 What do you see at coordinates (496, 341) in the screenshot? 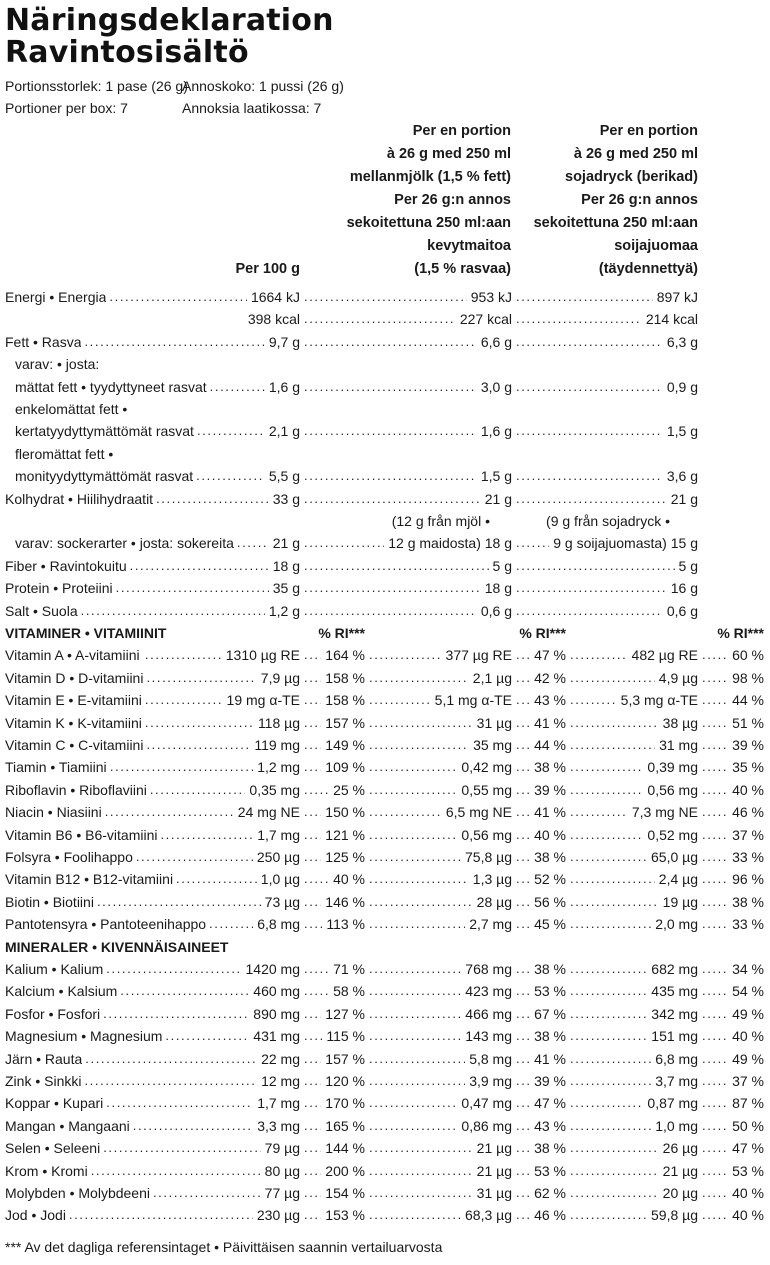
I see `value-milk: 6,6 g` at bounding box center [496, 341].